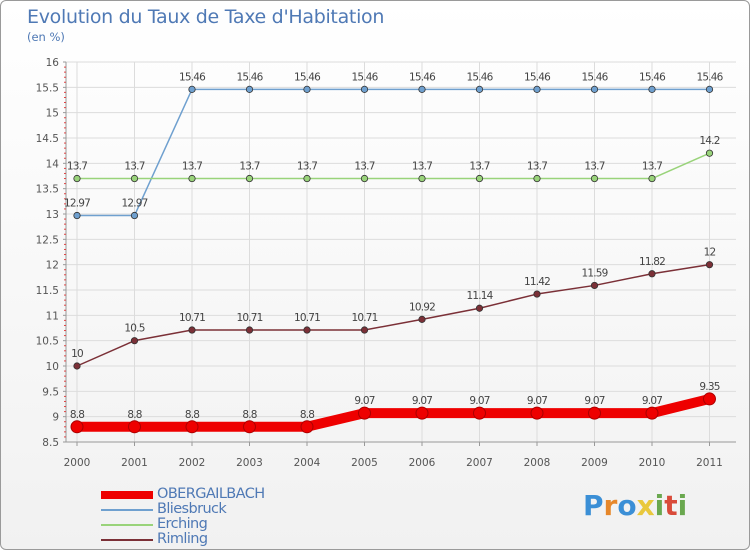 The width and height of the screenshot is (750, 550). I want to click on x-tick-label: 2004, so click(307, 463).